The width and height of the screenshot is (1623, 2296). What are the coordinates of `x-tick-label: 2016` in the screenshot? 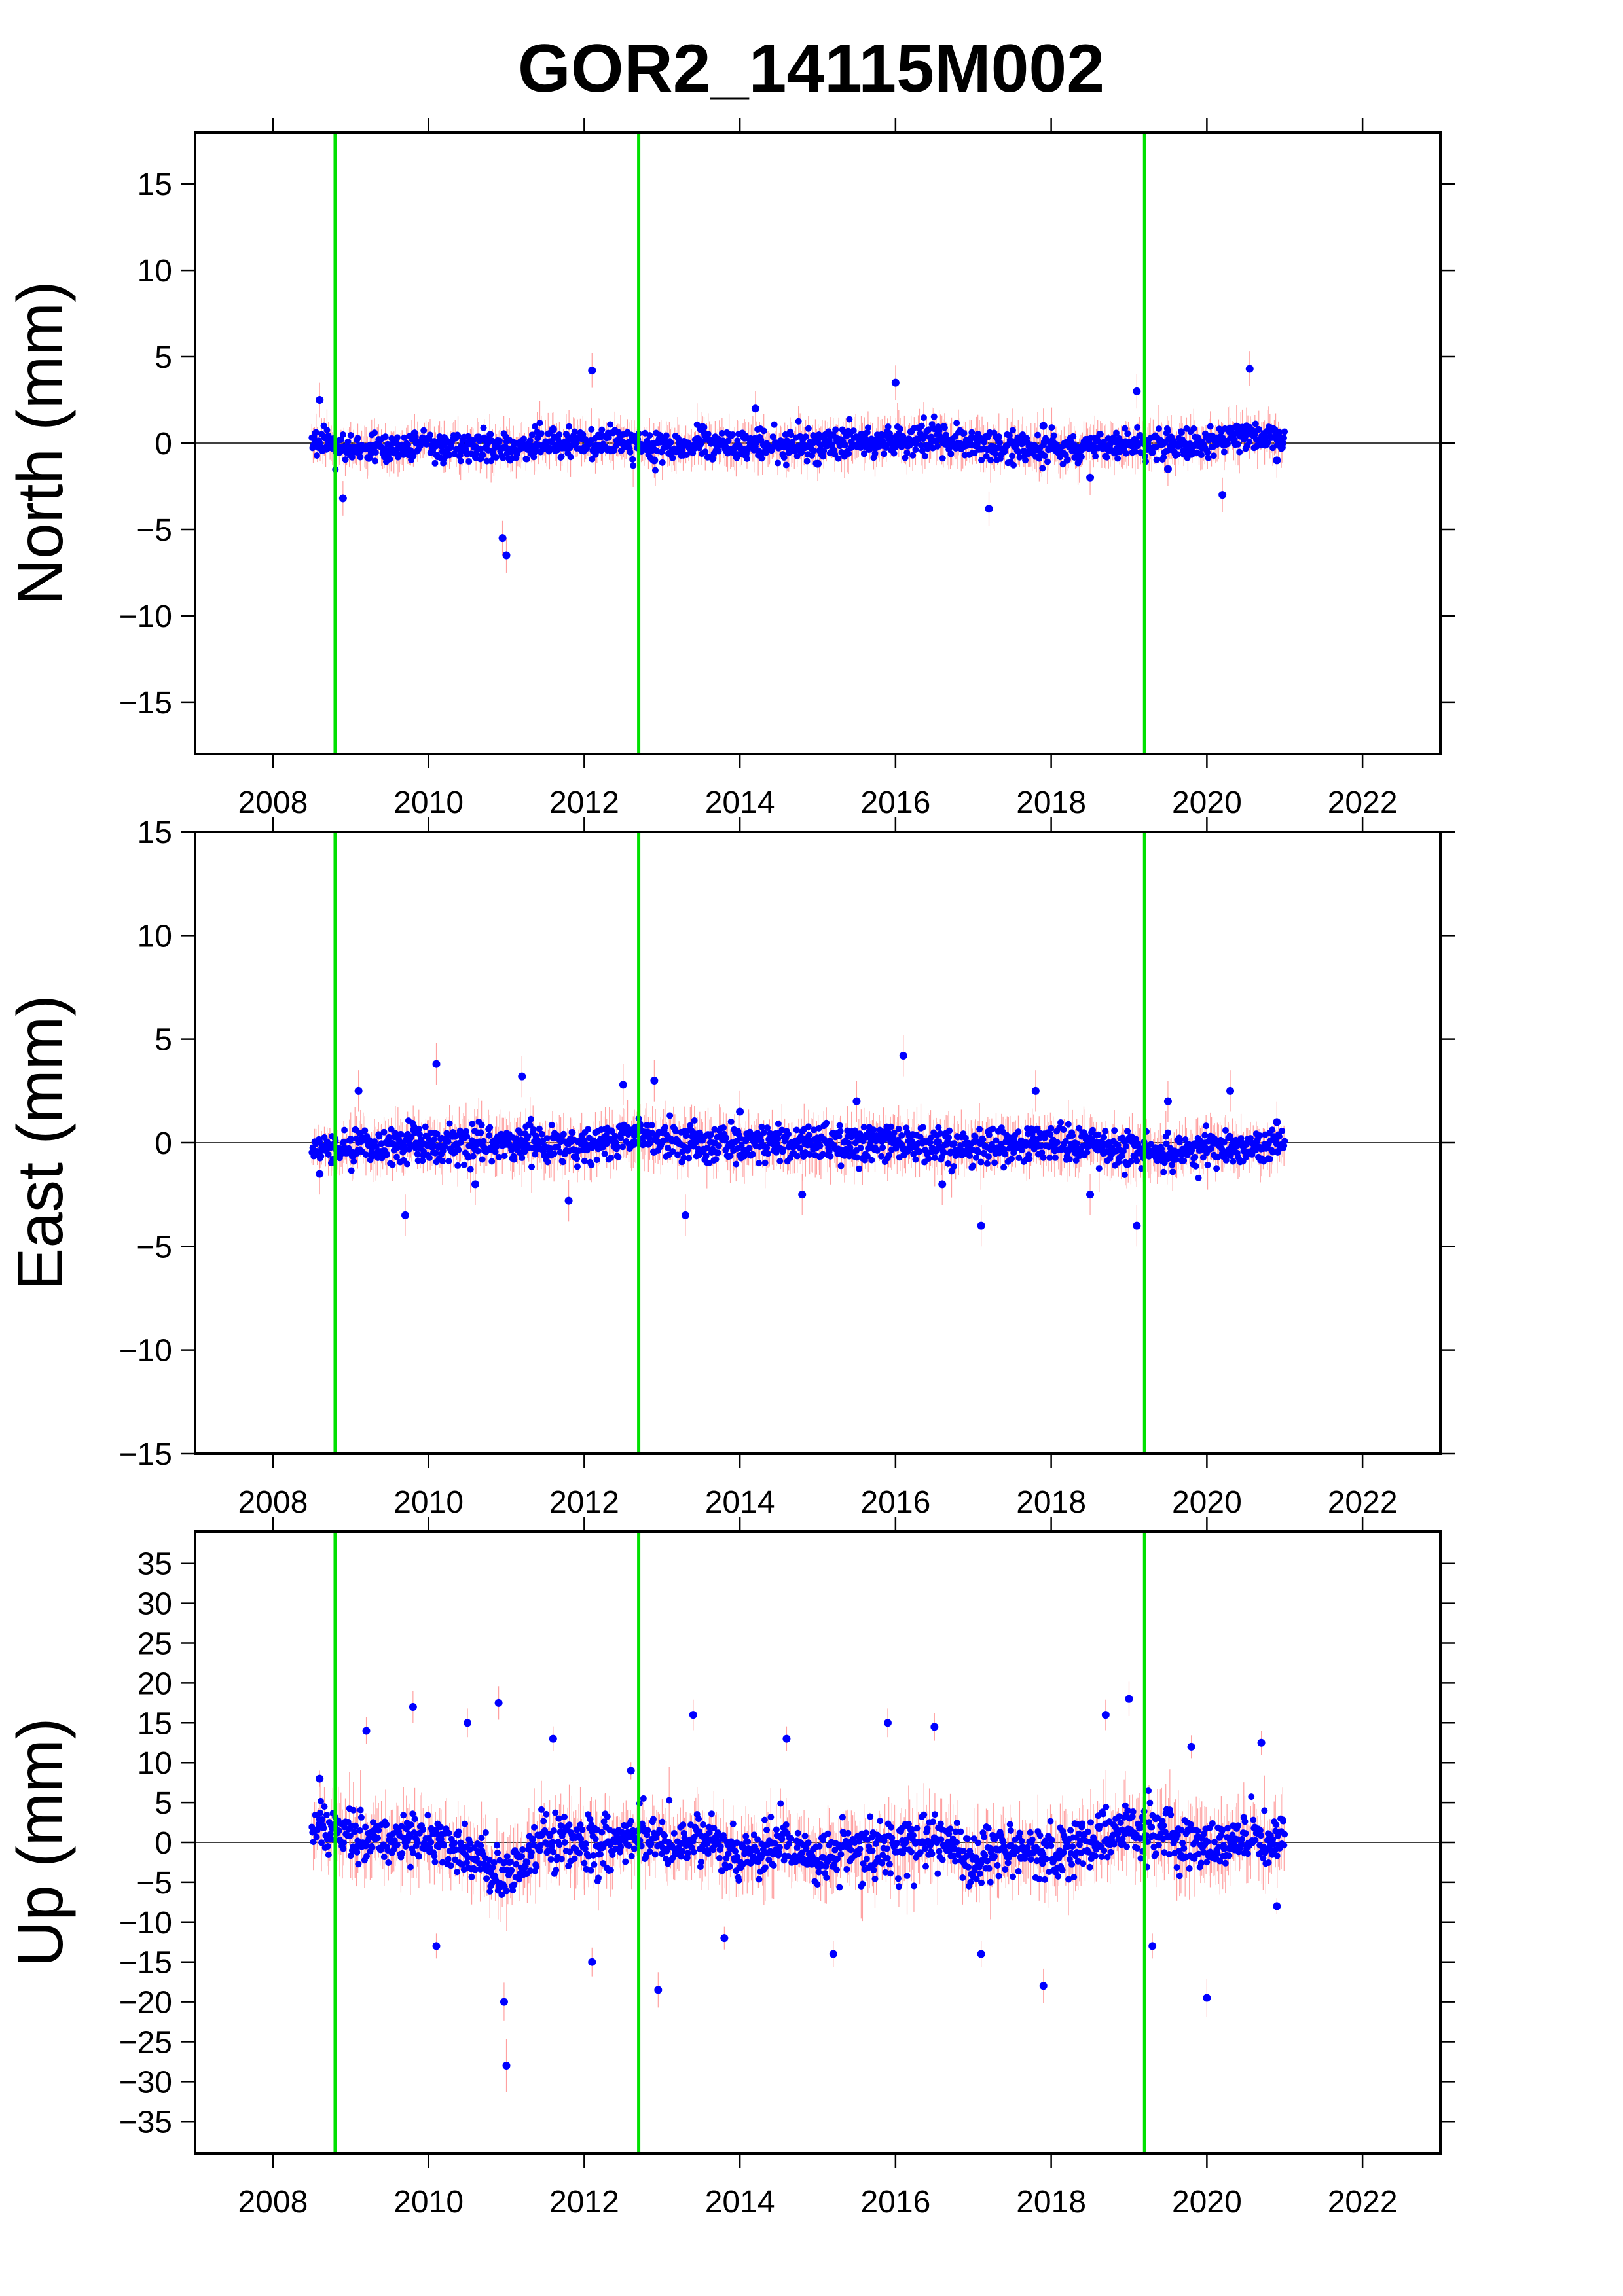 It's located at (895, 802).